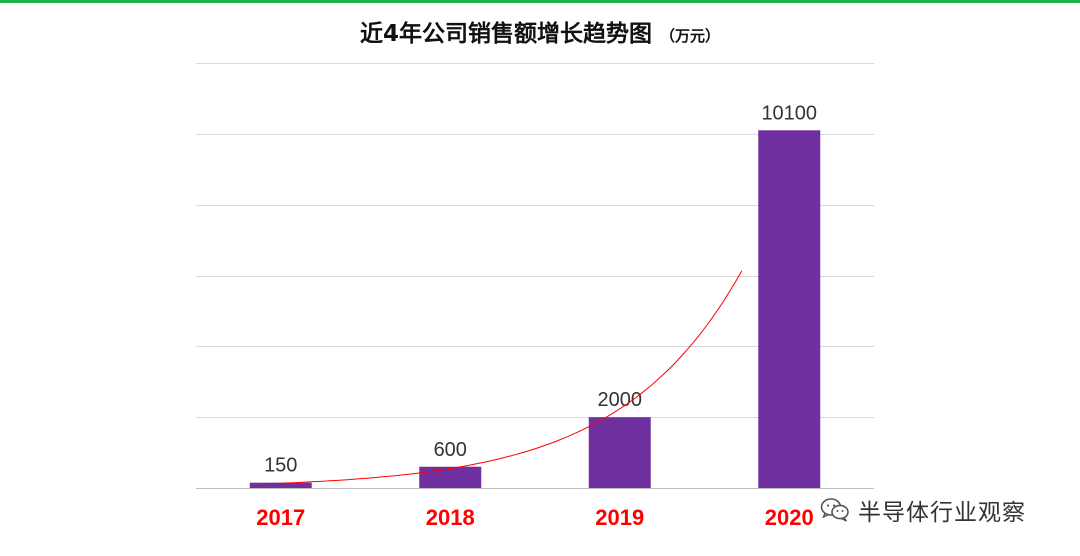  What do you see at coordinates (619, 517) in the screenshot?
I see `x-tick-label: 2019` at bounding box center [619, 517].